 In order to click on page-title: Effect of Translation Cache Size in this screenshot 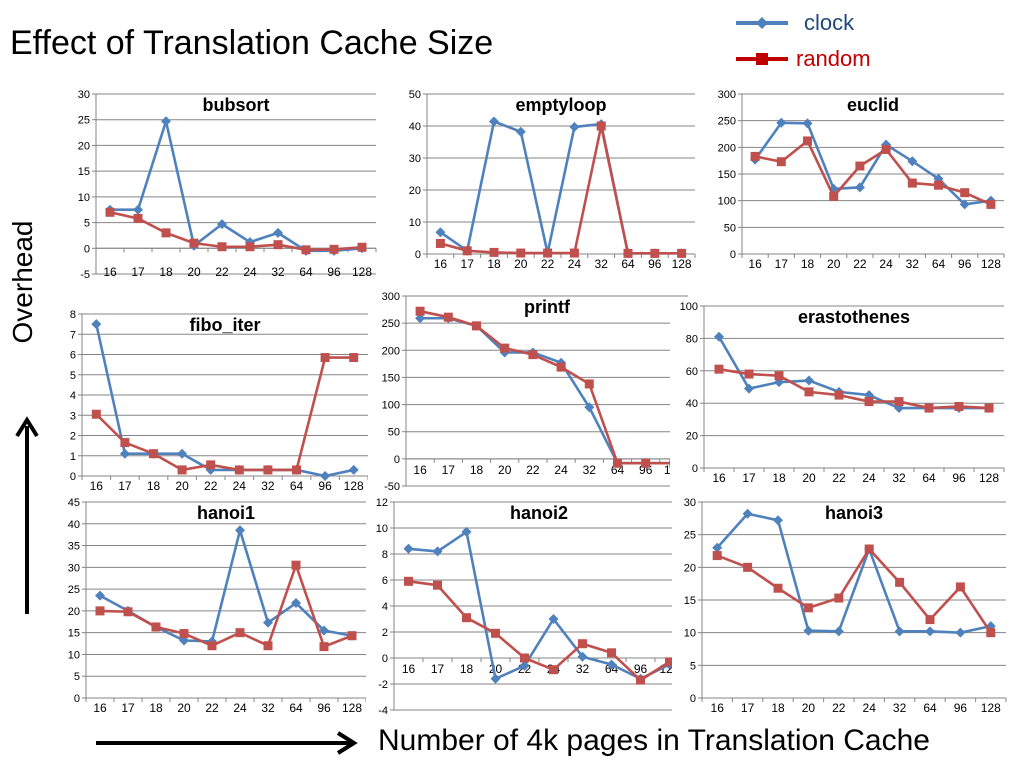, I will do `click(252, 43)`.